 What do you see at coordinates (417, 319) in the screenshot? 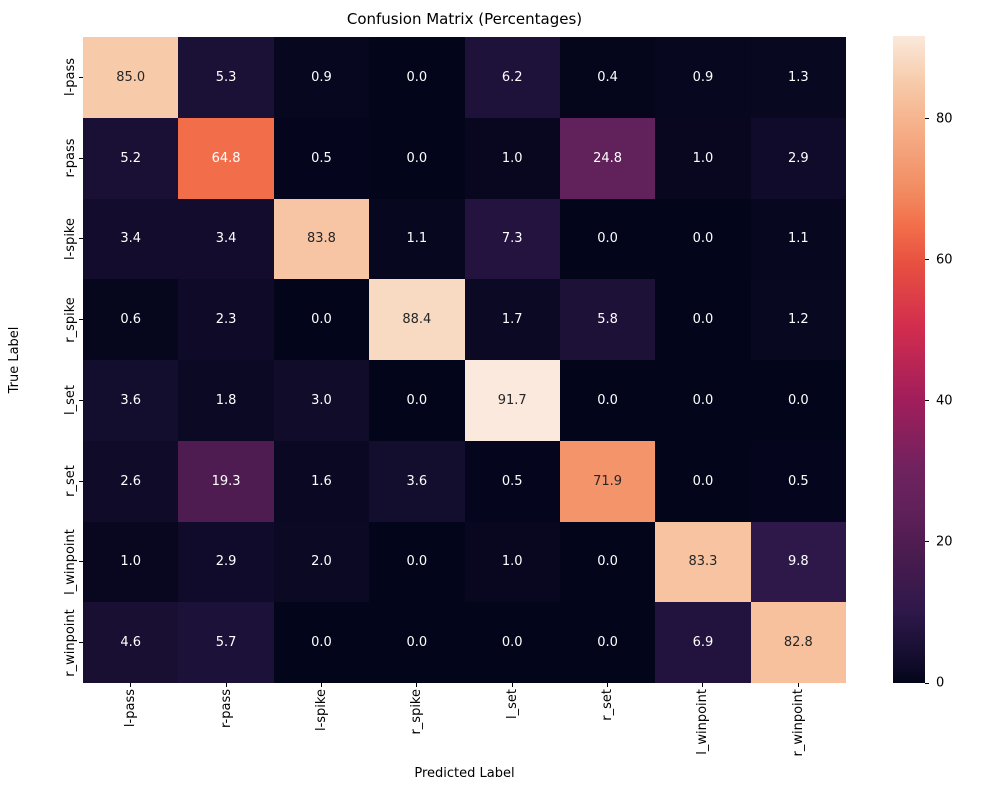
I see `heatmap-cell: 88.4` at bounding box center [417, 319].